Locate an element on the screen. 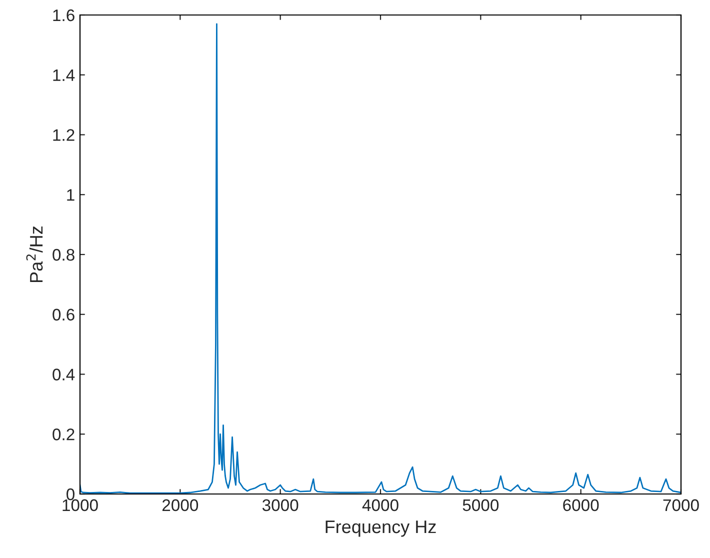 The width and height of the screenshot is (710, 558). x-tick-label: 4000 is located at coordinates (380, 505).